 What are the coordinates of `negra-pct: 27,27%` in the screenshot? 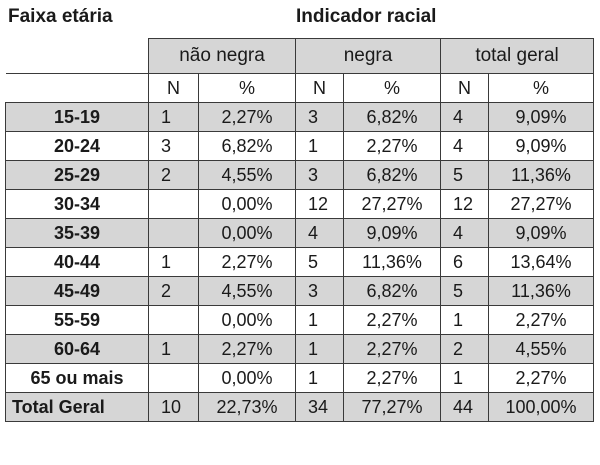 It's located at (392, 204).